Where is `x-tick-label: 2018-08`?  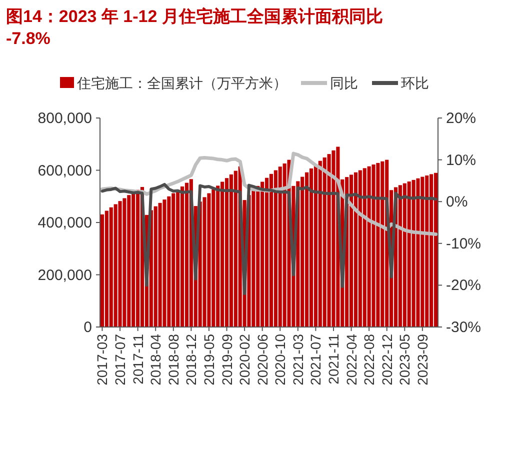 x-tick-label: 2018-08 is located at coordinates (173, 360).